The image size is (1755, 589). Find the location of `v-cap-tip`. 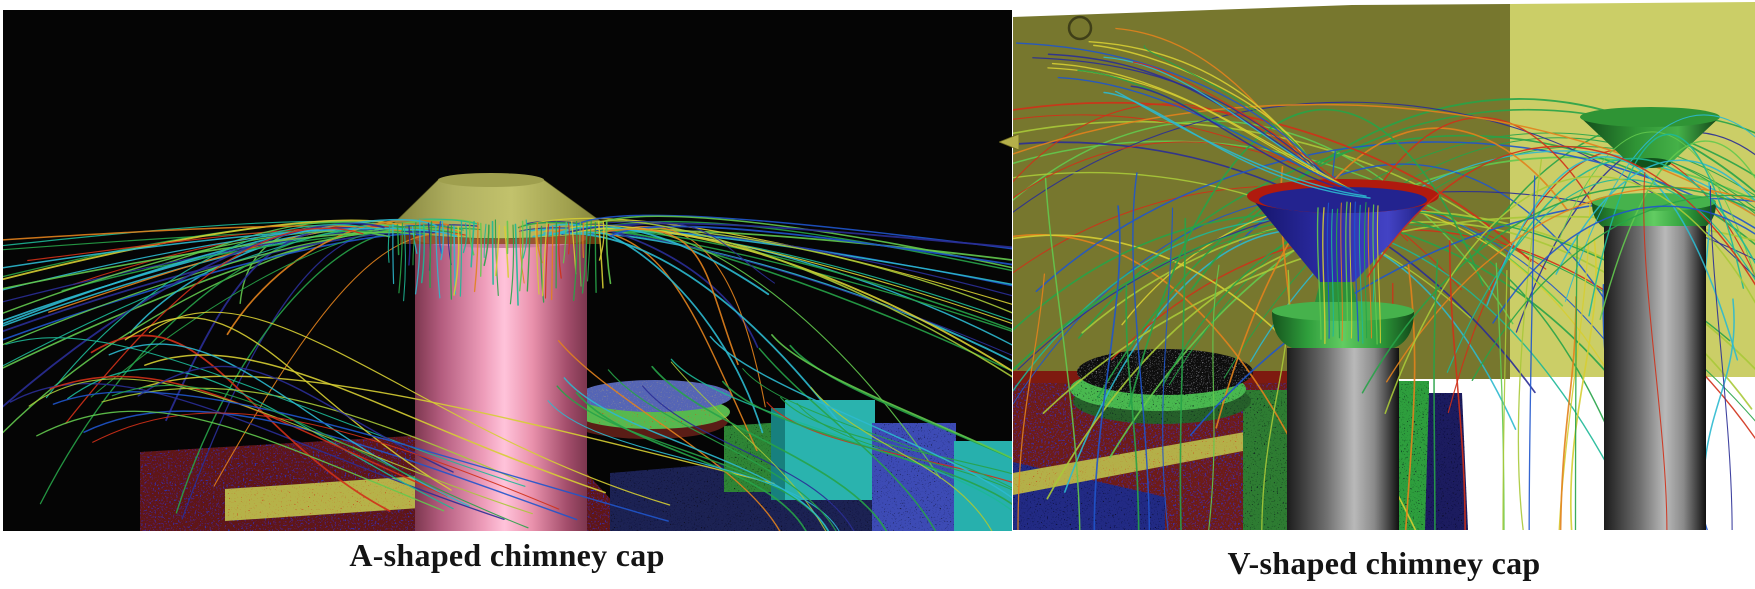

v-cap-tip is located at coordinates (1650, 163).